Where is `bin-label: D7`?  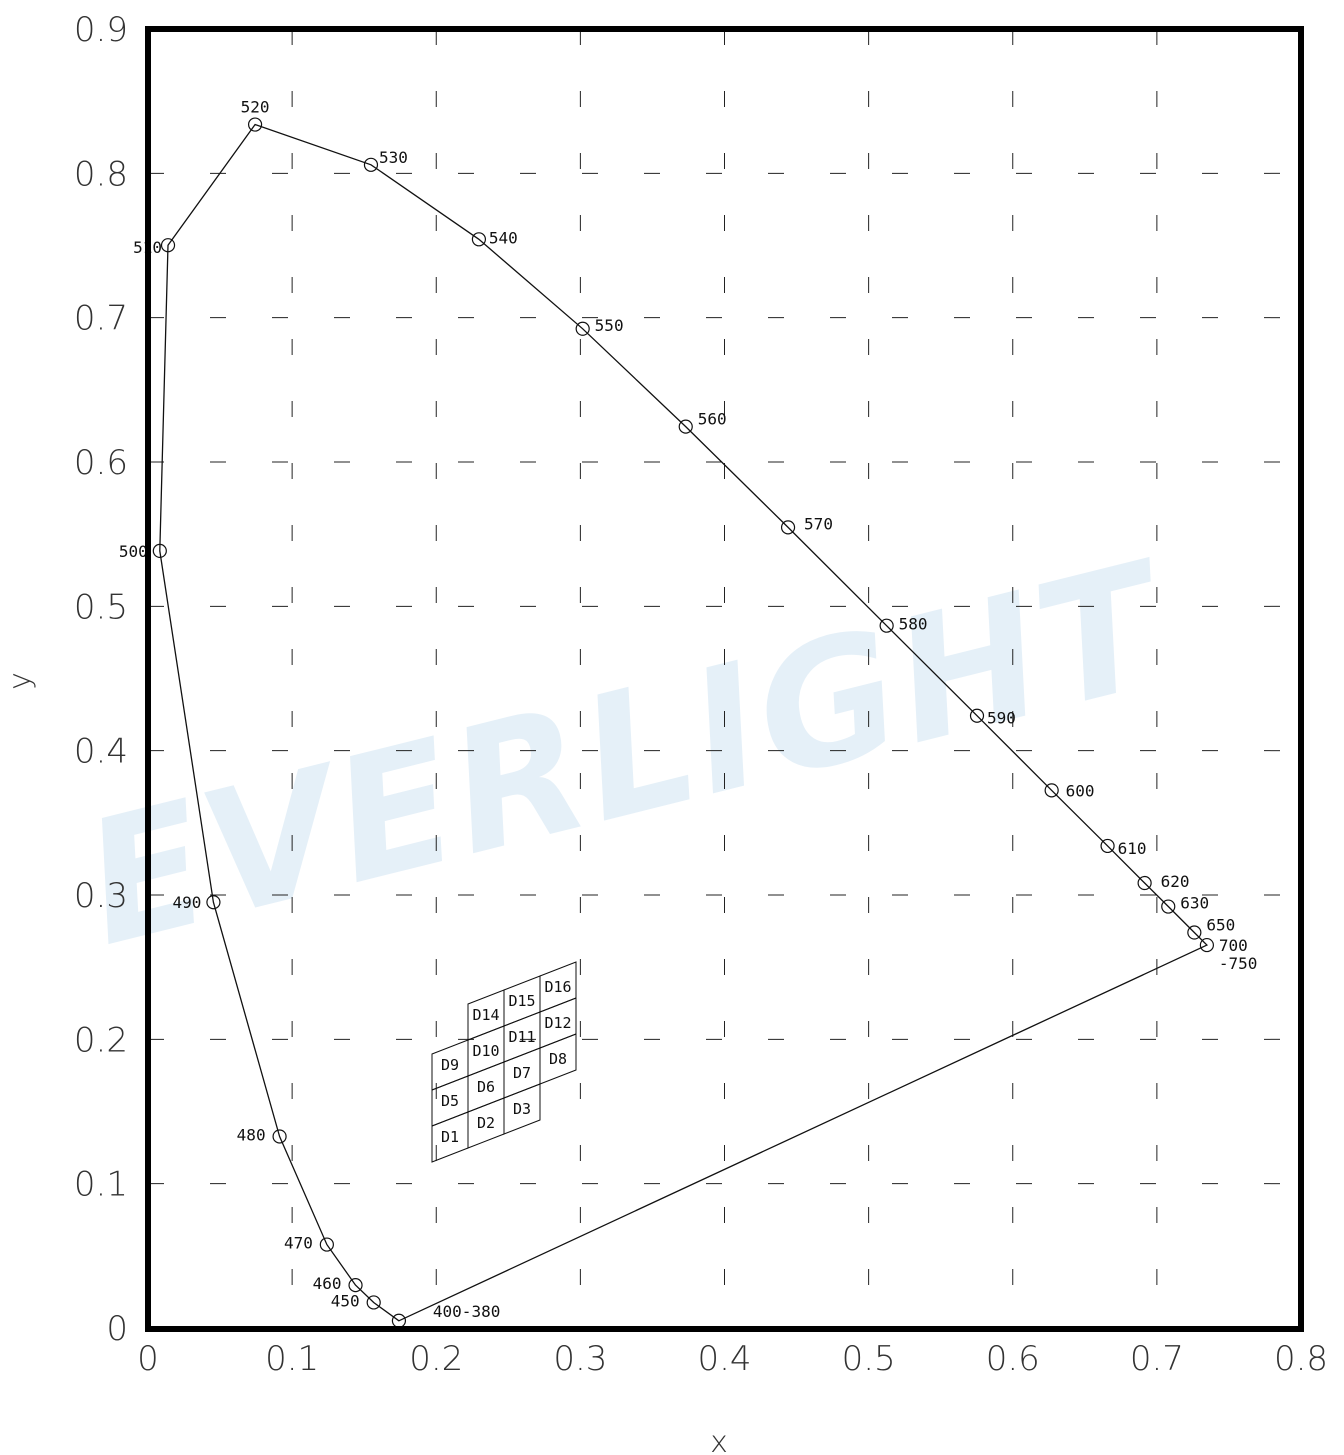
bin-label: D7 is located at coordinates (522, 1073).